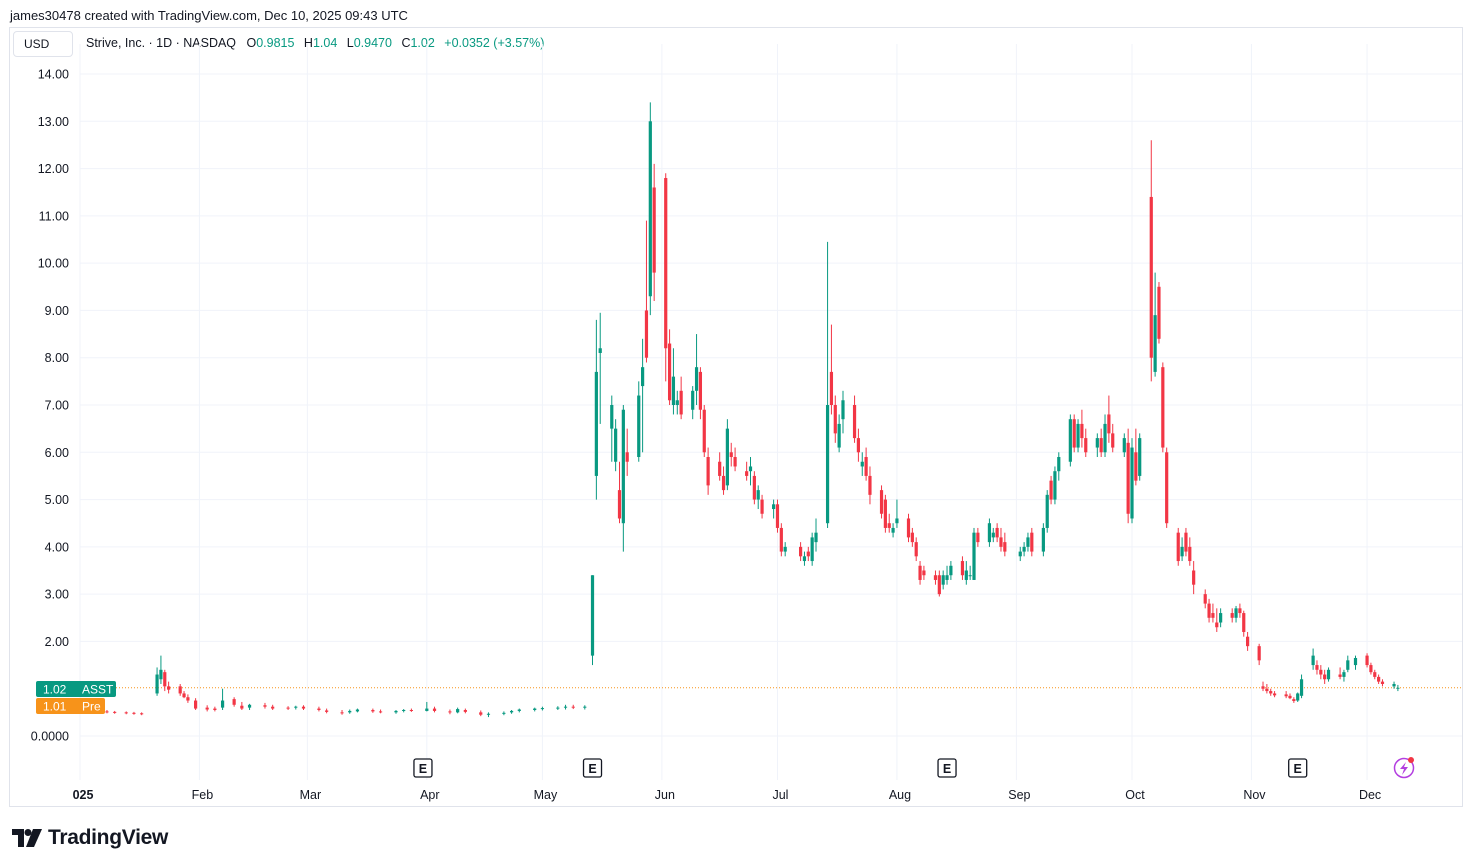 The height and width of the screenshot is (868, 1473). I want to click on x-tick-label: Apr, so click(429, 795).